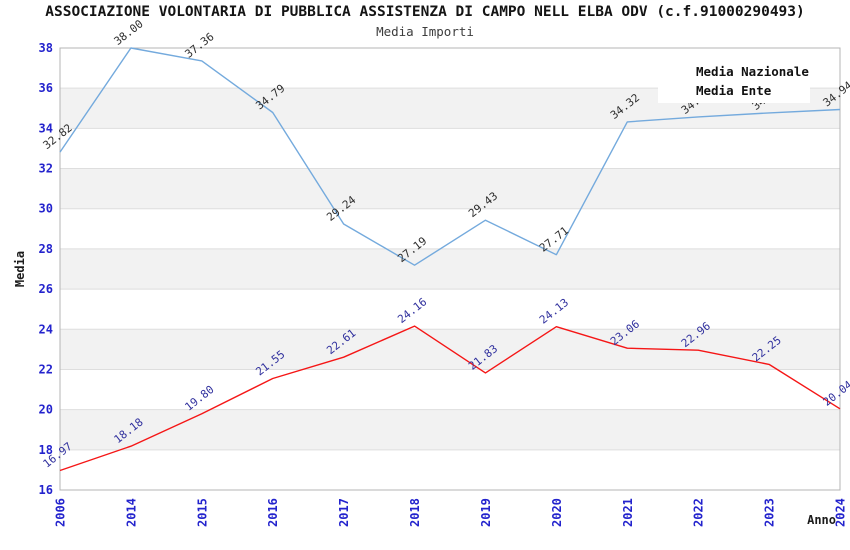 Image resolution: width=850 pixels, height=550 pixels. Describe the element at coordinates (677, 71) in the screenshot. I see `legend-line-swatch-blue` at that location.